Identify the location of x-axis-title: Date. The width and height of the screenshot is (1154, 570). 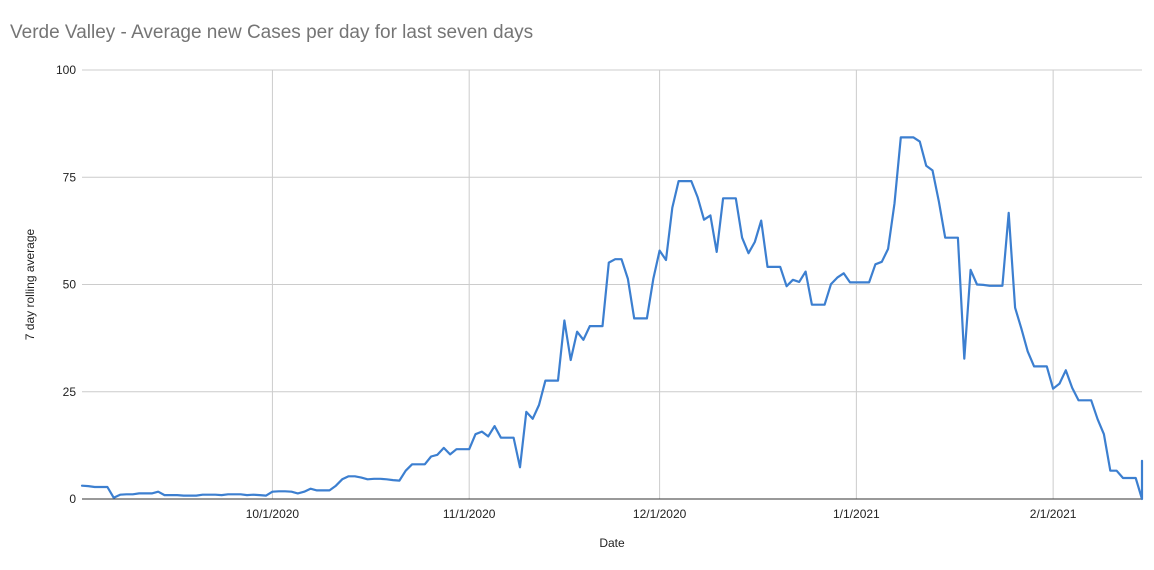
(612, 543).